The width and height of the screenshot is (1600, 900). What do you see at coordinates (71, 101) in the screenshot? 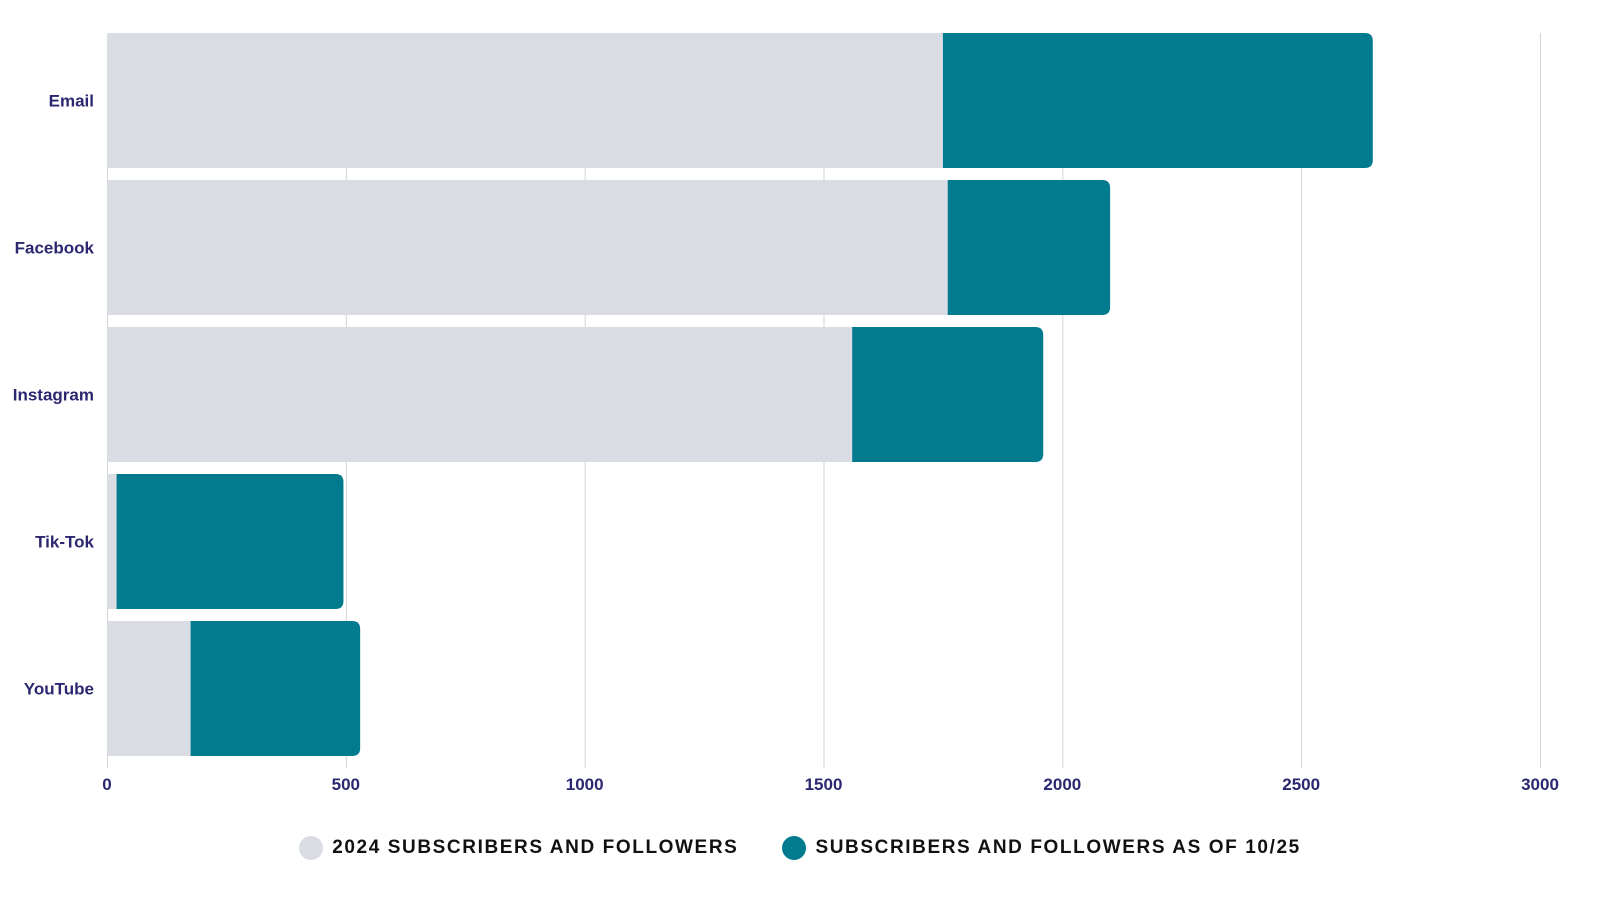
I see `category-label-email: Email` at bounding box center [71, 101].